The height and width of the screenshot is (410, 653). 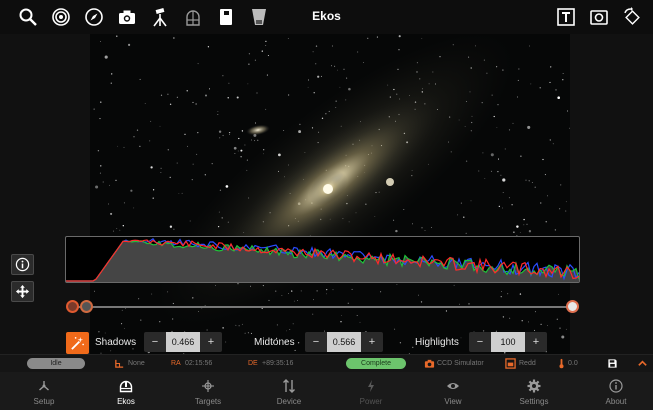 What do you see at coordinates (22, 291) in the screenshot?
I see `move-button` at bounding box center [22, 291].